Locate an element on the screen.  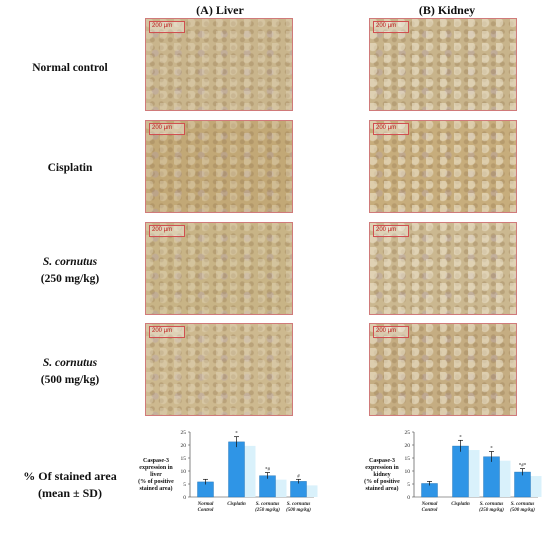
liver-category-sublabel-0: Control is located at coordinates (206, 510).